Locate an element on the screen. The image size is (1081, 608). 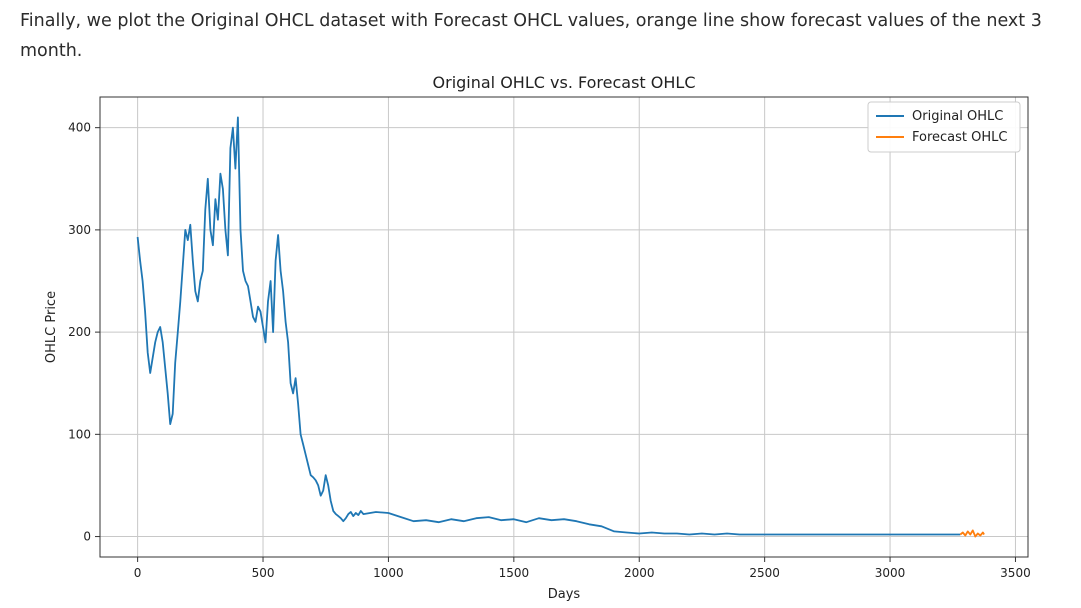
x-tick-label: 2000 is located at coordinates (639, 573).